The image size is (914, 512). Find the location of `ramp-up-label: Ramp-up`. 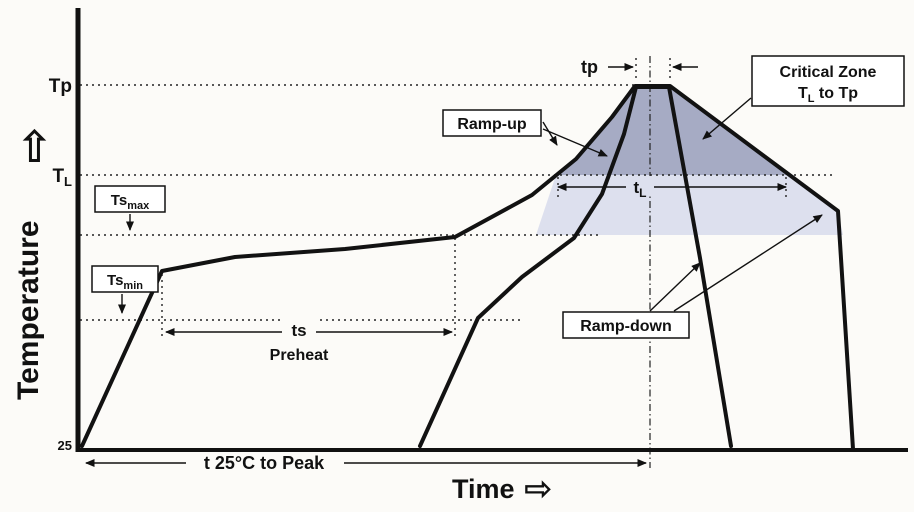

ramp-up-label: Ramp-up is located at coordinates (492, 124).